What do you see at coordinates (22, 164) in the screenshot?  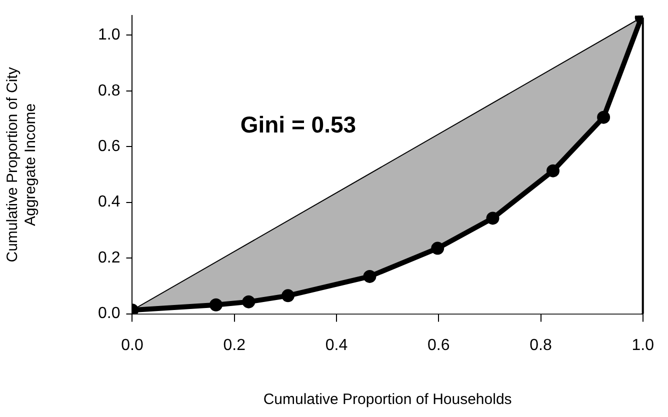 I see `y-axis-title: Cumulative Proportion of City Aggregate Income` at bounding box center [22, 164].